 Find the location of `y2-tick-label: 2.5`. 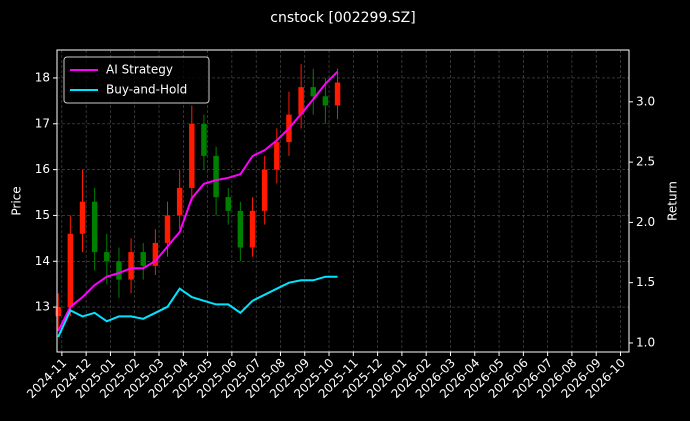

y2-tick-label: 2.5 is located at coordinates (645, 162).